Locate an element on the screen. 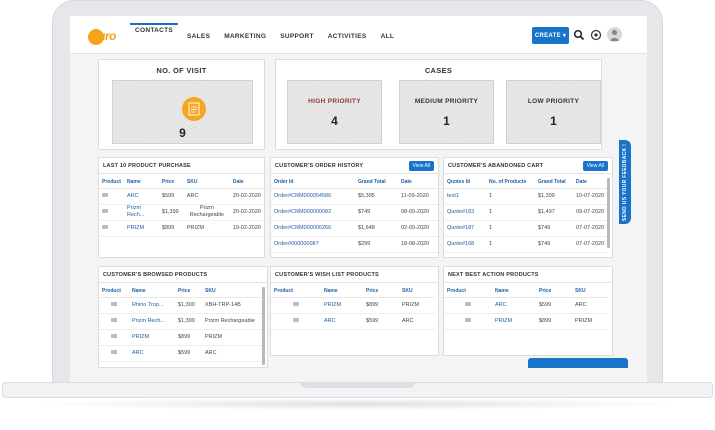  product-count-cell: 1 is located at coordinates (510, 212).